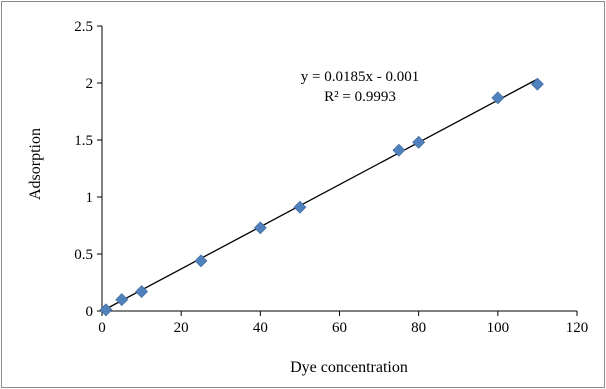 Image resolution: width=606 pixels, height=389 pixels. Describe the element at coordinates (83, 27) in the screenshot. I see `y-tick-label: 2.5` at that location.